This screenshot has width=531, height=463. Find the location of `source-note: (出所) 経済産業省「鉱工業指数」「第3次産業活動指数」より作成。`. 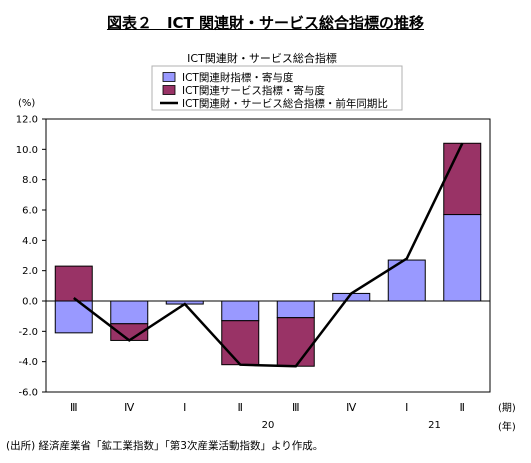

source-note: (出所) 経済産業省「鉱工業指数」「第3次産業活動指数」より作成。 is located at coordinates (165, 446).